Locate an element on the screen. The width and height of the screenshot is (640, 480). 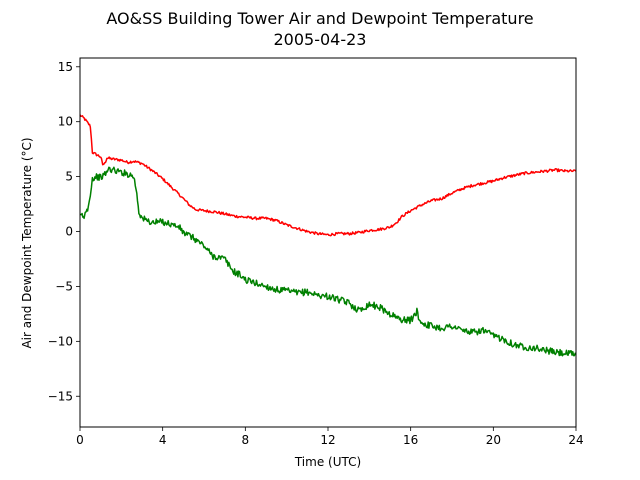
y-tick-label: −15 is located at coordinates (60, 396).